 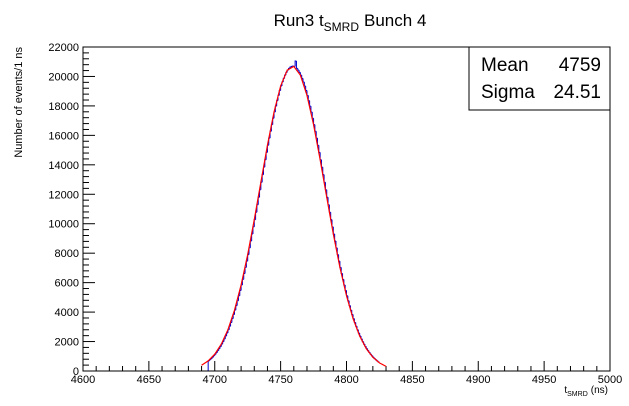 I want to click on y-tick-label: 16000, so click(x=63, y=136).